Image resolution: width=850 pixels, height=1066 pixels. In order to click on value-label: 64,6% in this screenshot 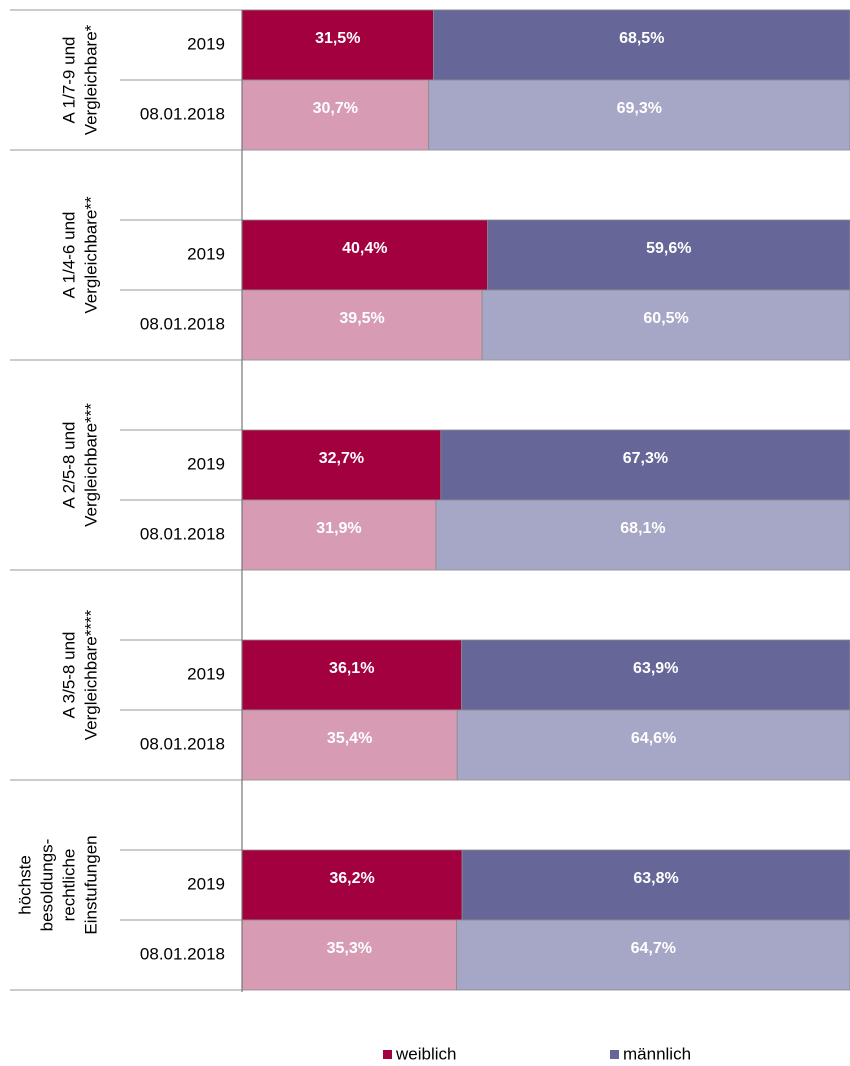, I will do `click(653, 738)`.